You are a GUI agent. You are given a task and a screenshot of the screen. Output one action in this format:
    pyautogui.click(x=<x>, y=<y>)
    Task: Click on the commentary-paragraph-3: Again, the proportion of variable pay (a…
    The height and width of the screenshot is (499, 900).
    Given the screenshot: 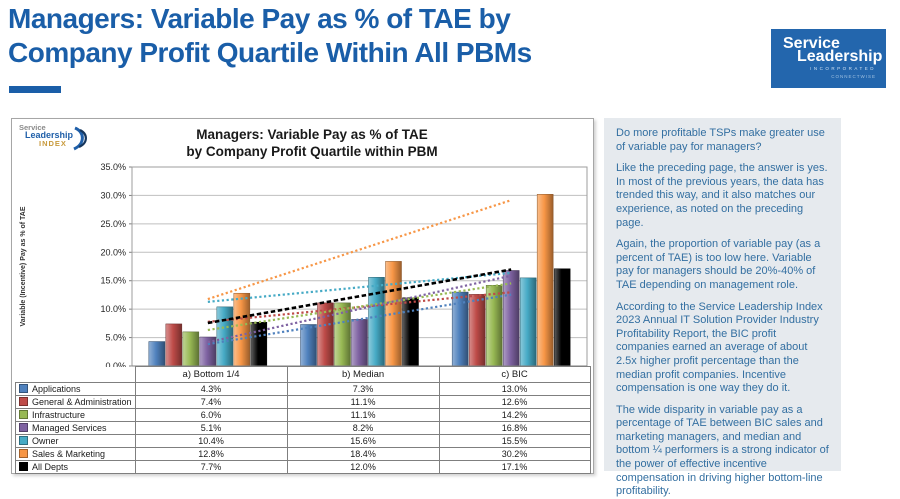 What is the action you would take?
    pyautogui.click(x=718, y=264)
    